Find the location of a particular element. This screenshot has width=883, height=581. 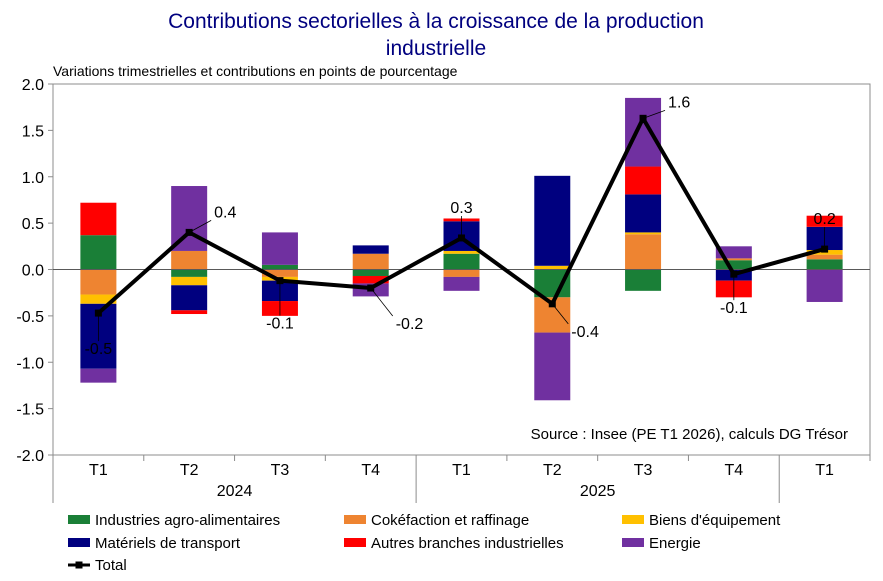

total-data-label: 1.6 is located at coordinates (679, 102).